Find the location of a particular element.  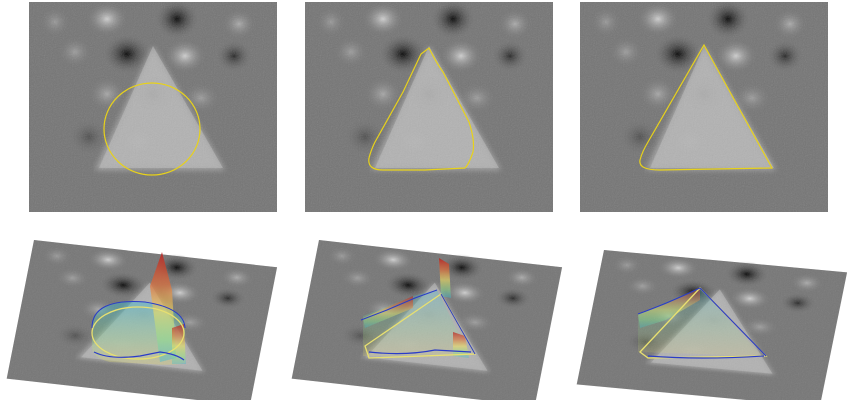

initial-contour-3d is located at coordinates (142, 314).